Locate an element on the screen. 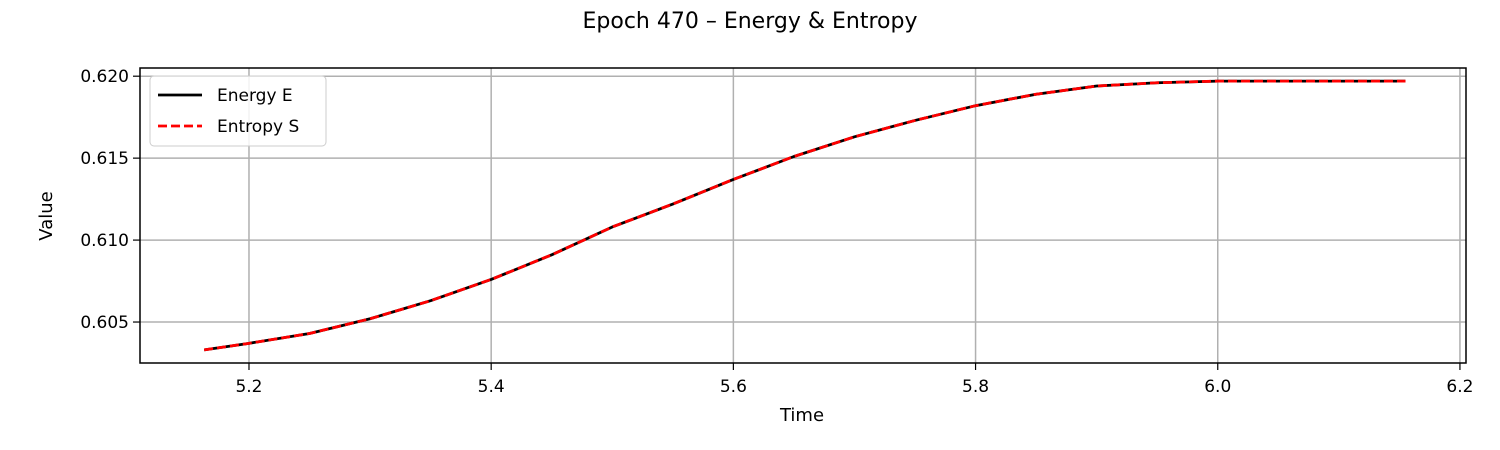  y-tick-label: 0.620 is located at coordinates (104, 77).